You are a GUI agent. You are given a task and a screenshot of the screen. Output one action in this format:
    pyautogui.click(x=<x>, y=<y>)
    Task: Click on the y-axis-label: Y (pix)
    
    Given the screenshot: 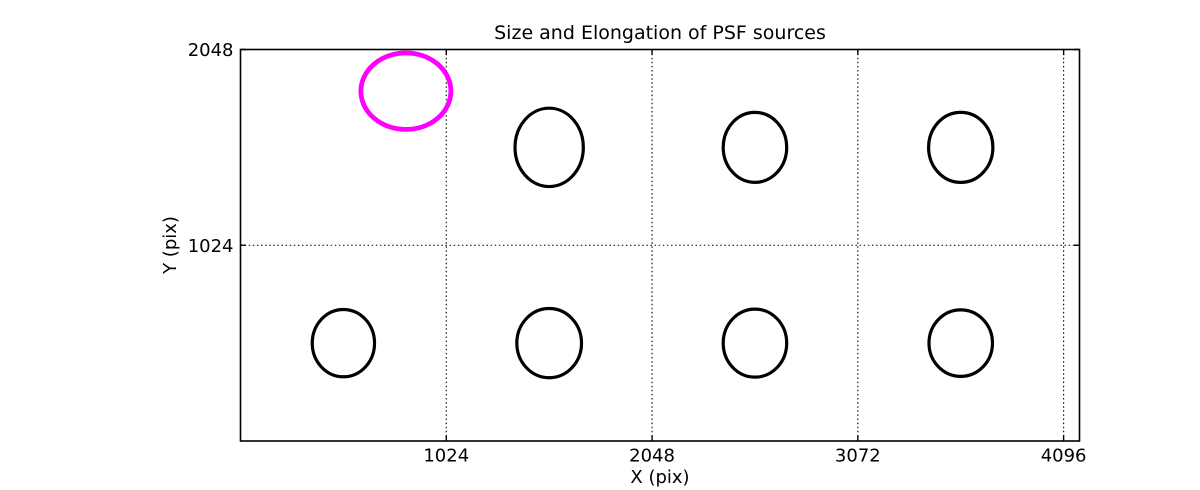 What is the action you would take?
    pyautogui.click(x=170, y=245)
    